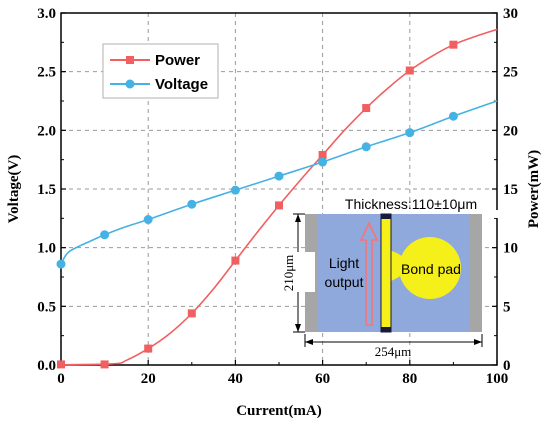 The width and height of the screenshot is (550, 427). Describe the element at coordinates (510, 14) in the screenshot. I see `y-right-tick-label: 30` at that location.